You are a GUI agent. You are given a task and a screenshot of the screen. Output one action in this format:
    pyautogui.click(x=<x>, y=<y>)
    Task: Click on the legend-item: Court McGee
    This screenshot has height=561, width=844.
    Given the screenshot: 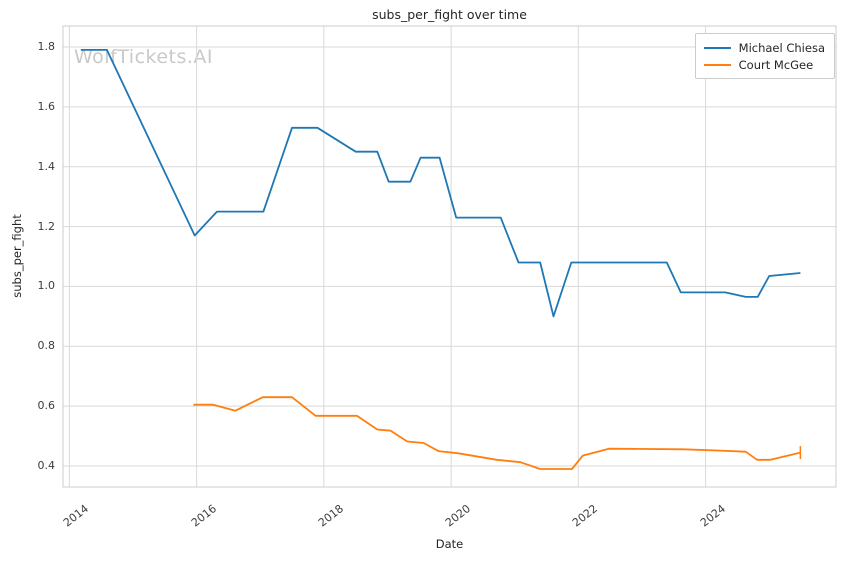 What is the action you would take?
    pyautogui.click(x=764, y=64)
    